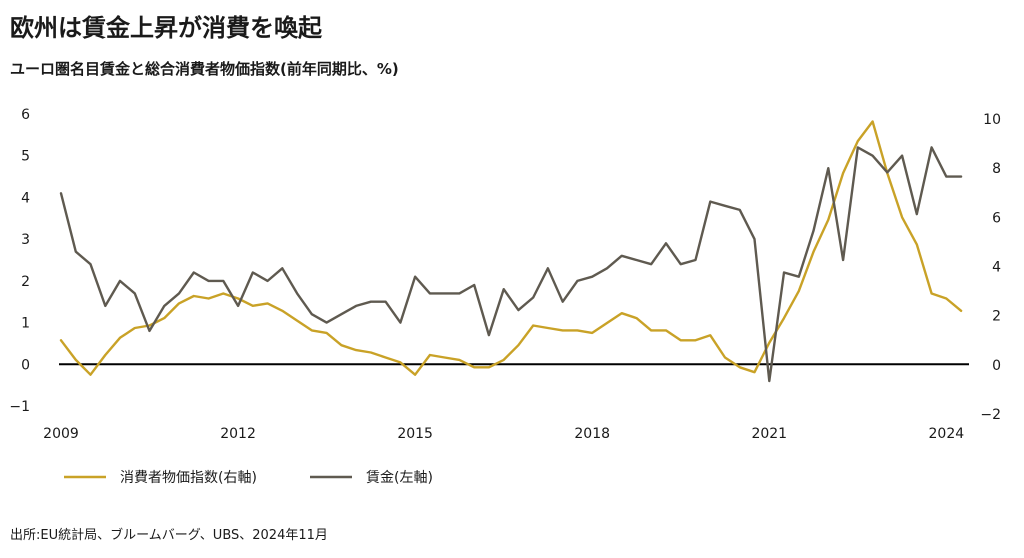  What do you see at coordinates (25, 365) in the screenshot?
I see `left-axis-tick-label: 0` at bounding box center [25, 365].